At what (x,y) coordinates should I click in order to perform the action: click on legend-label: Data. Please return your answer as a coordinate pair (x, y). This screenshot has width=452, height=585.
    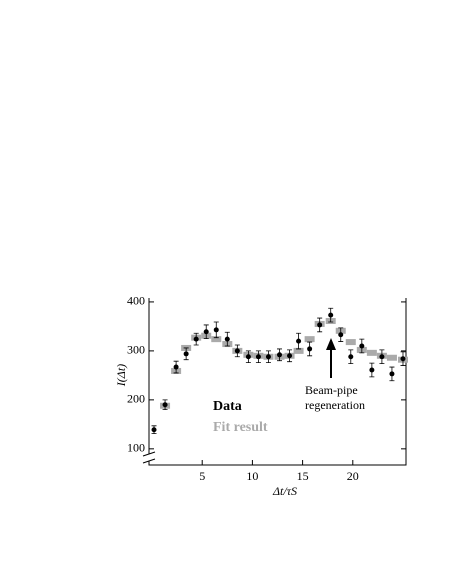
    Looking at the image, I should click on (227, 406).